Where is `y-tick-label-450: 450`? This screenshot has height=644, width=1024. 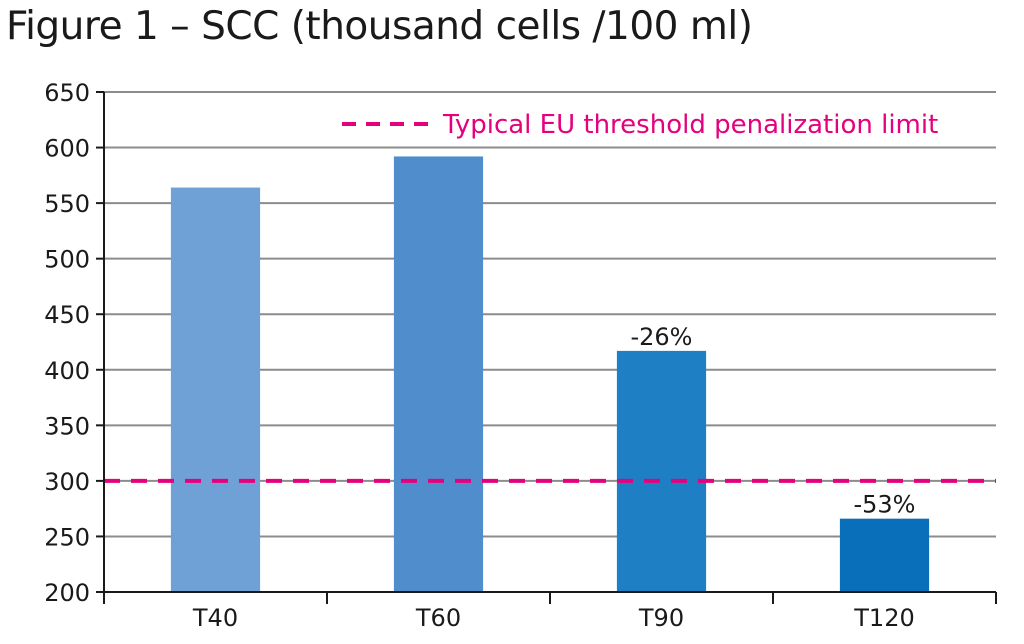 y-tick-label-450: 450 is located at coordinates (67, 315).